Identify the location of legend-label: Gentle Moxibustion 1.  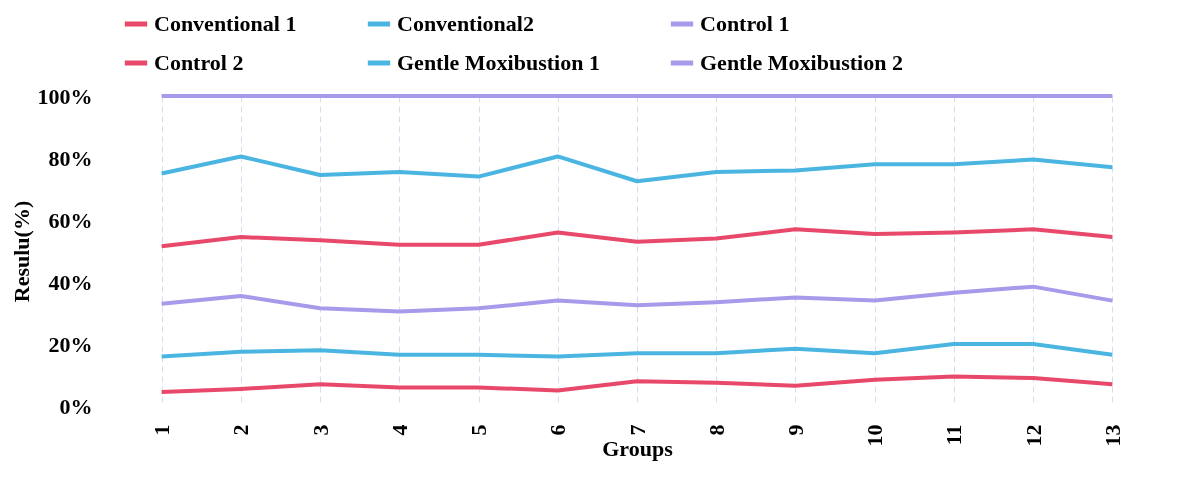
(498, 62).